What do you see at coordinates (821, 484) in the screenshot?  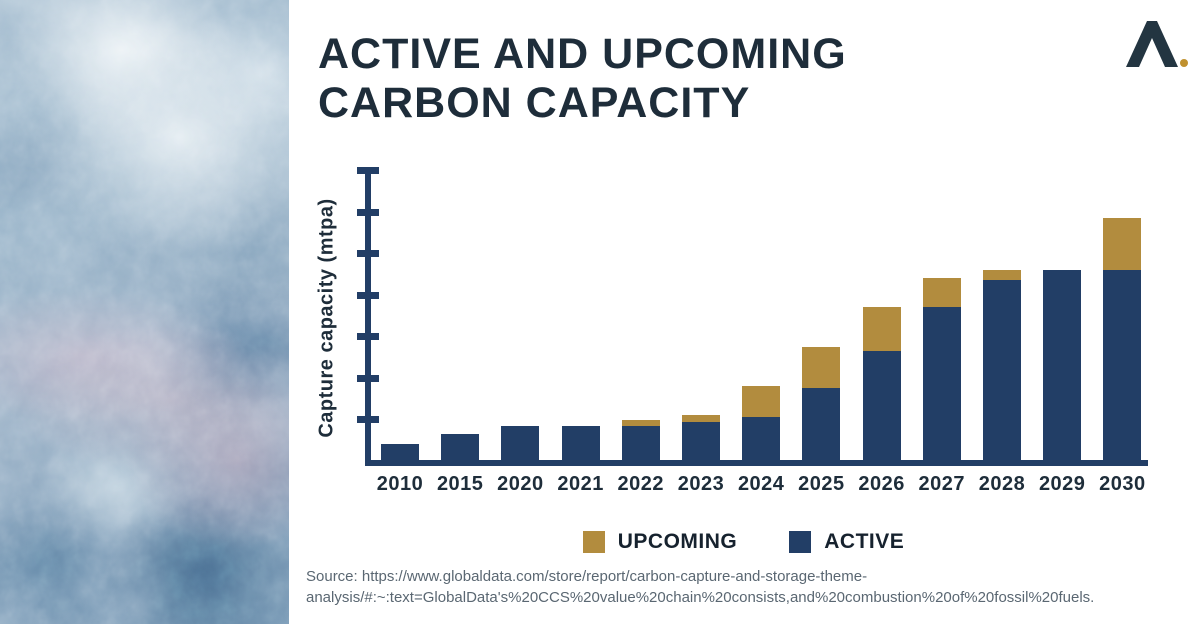 I see `x-axis-label-2025: 2025` at bounding box center [821, 484].